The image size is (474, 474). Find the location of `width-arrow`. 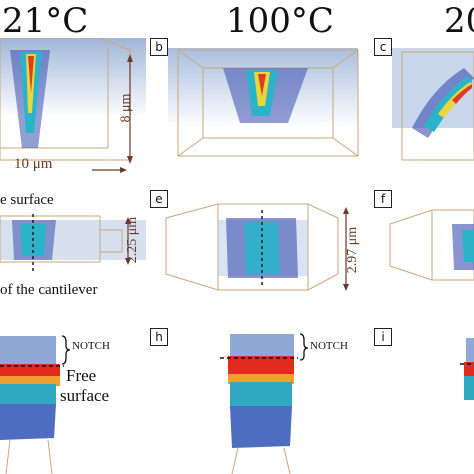

width-arrow is located at coordinates (109, 170).